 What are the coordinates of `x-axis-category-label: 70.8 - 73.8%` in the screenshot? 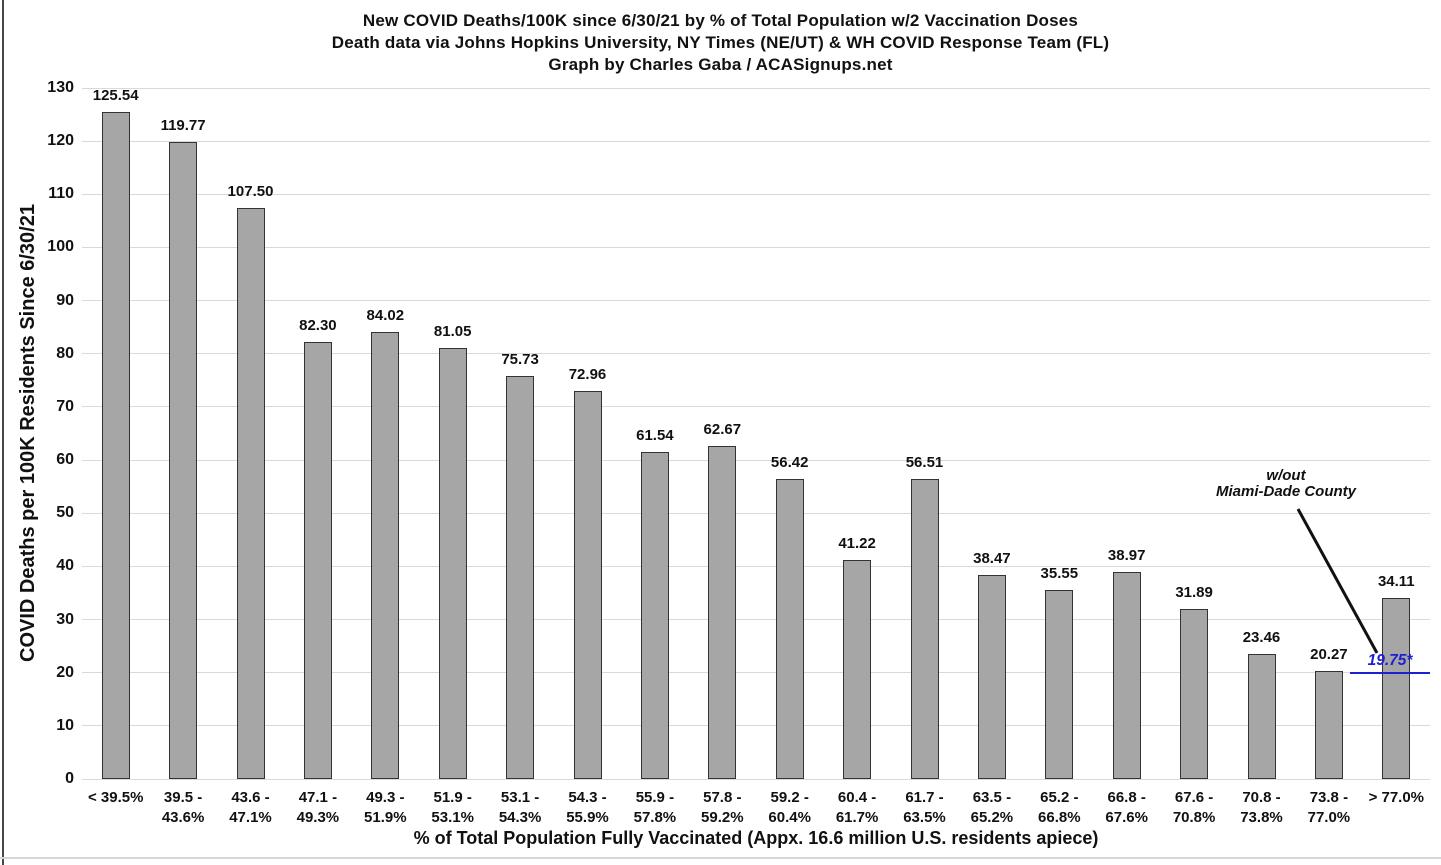 It's located at (1261, 807).